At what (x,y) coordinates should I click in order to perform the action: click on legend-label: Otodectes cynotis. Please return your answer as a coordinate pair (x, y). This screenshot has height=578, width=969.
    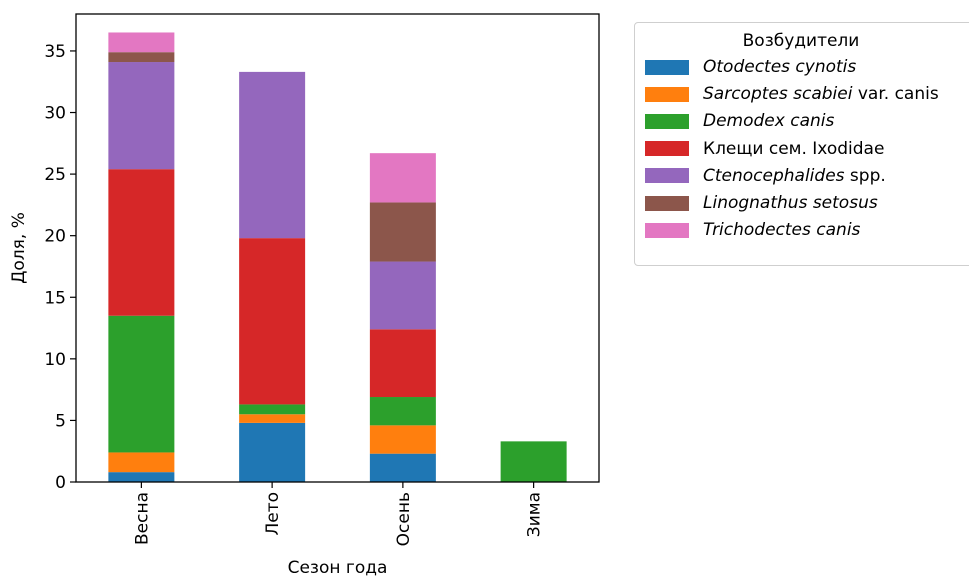
    Looking at the image, I should click on (780, 67).